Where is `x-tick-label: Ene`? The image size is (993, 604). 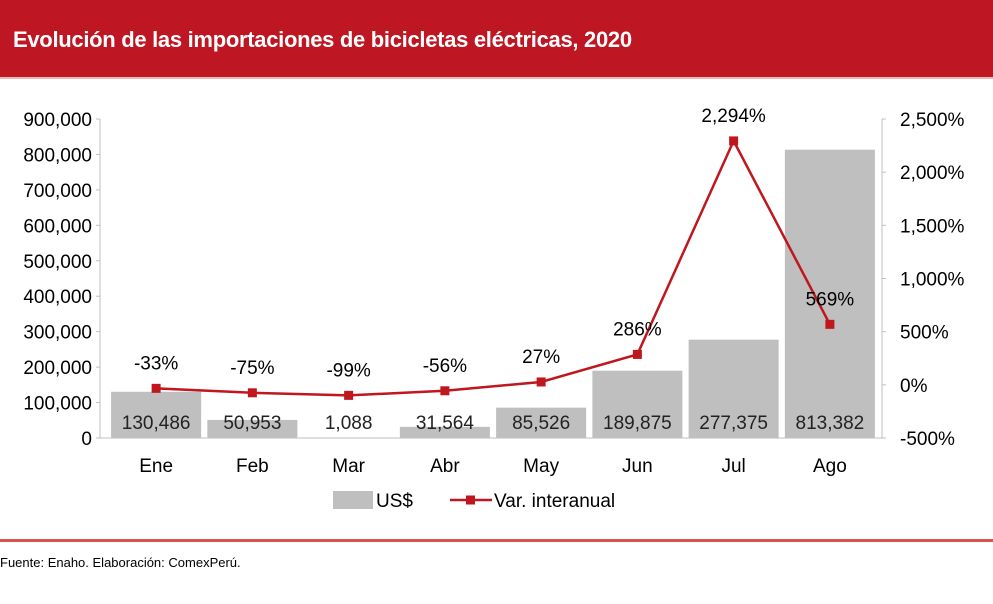
x-tick-label: Ene is located at coordinates (156, 466).